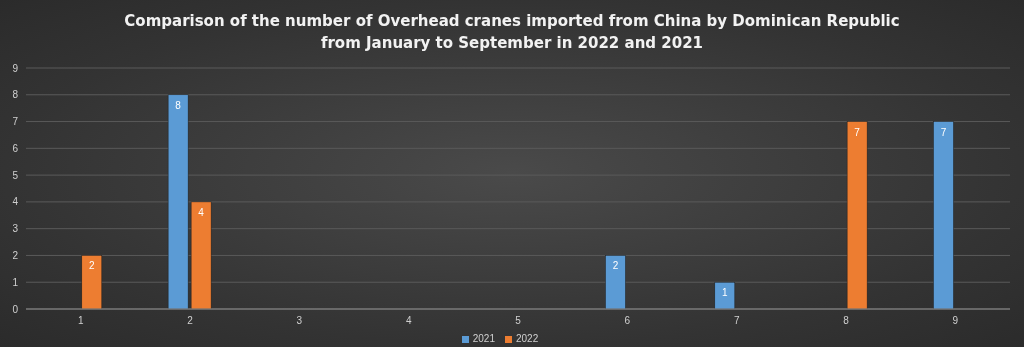 The image size is (1024, 347). Describe the element at coordinates (15, 122) in the screenshot. I see `y-tick-label: 7` at that location.